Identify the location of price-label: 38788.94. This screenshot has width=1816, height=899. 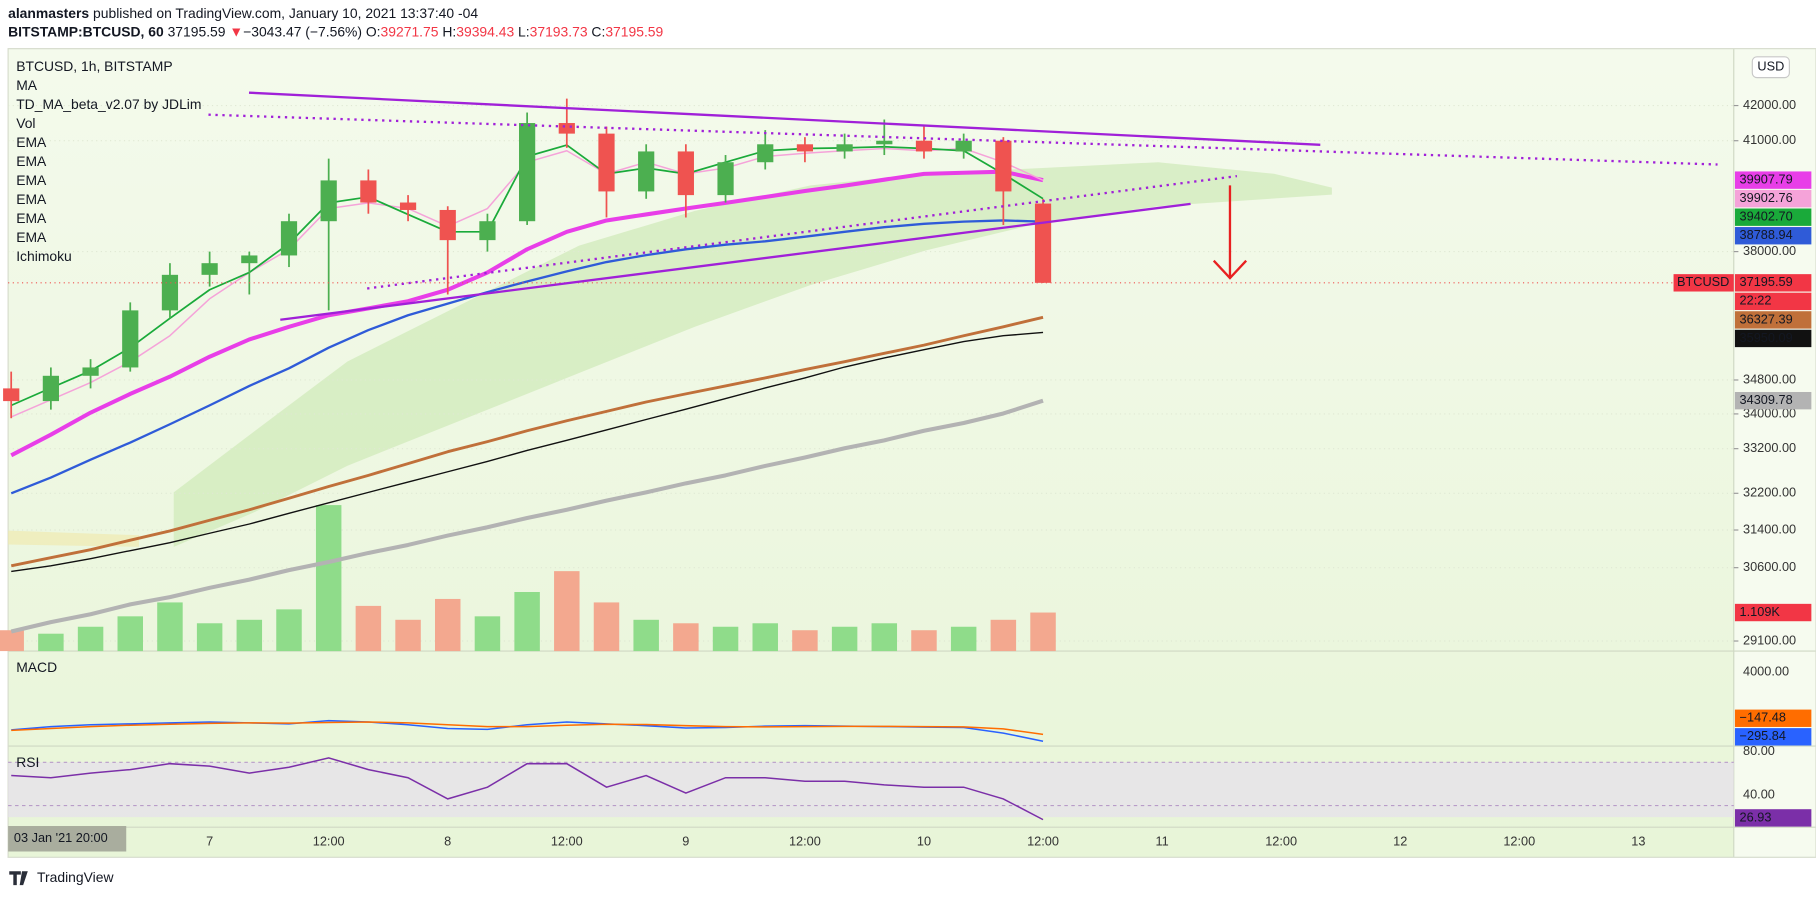
(1766, 234).